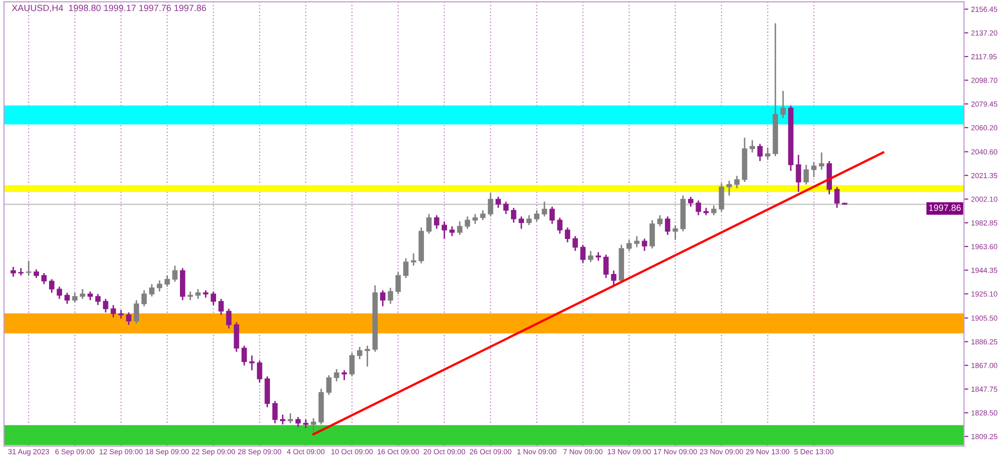 Image resolution: width=1000 pixels, height=458 pixels. What do you see at coordinates (945, 207) in the screenshot?
I see `ref-line-label: 1997.86` at bounding box center [945, 207].